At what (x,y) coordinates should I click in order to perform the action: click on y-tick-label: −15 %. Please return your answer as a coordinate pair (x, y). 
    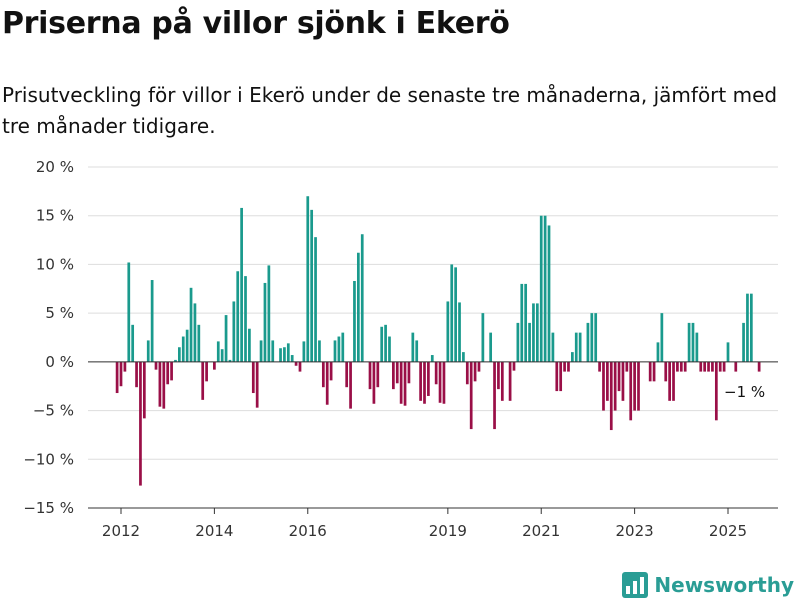
    Looking at the image, I should click on (48, 508).